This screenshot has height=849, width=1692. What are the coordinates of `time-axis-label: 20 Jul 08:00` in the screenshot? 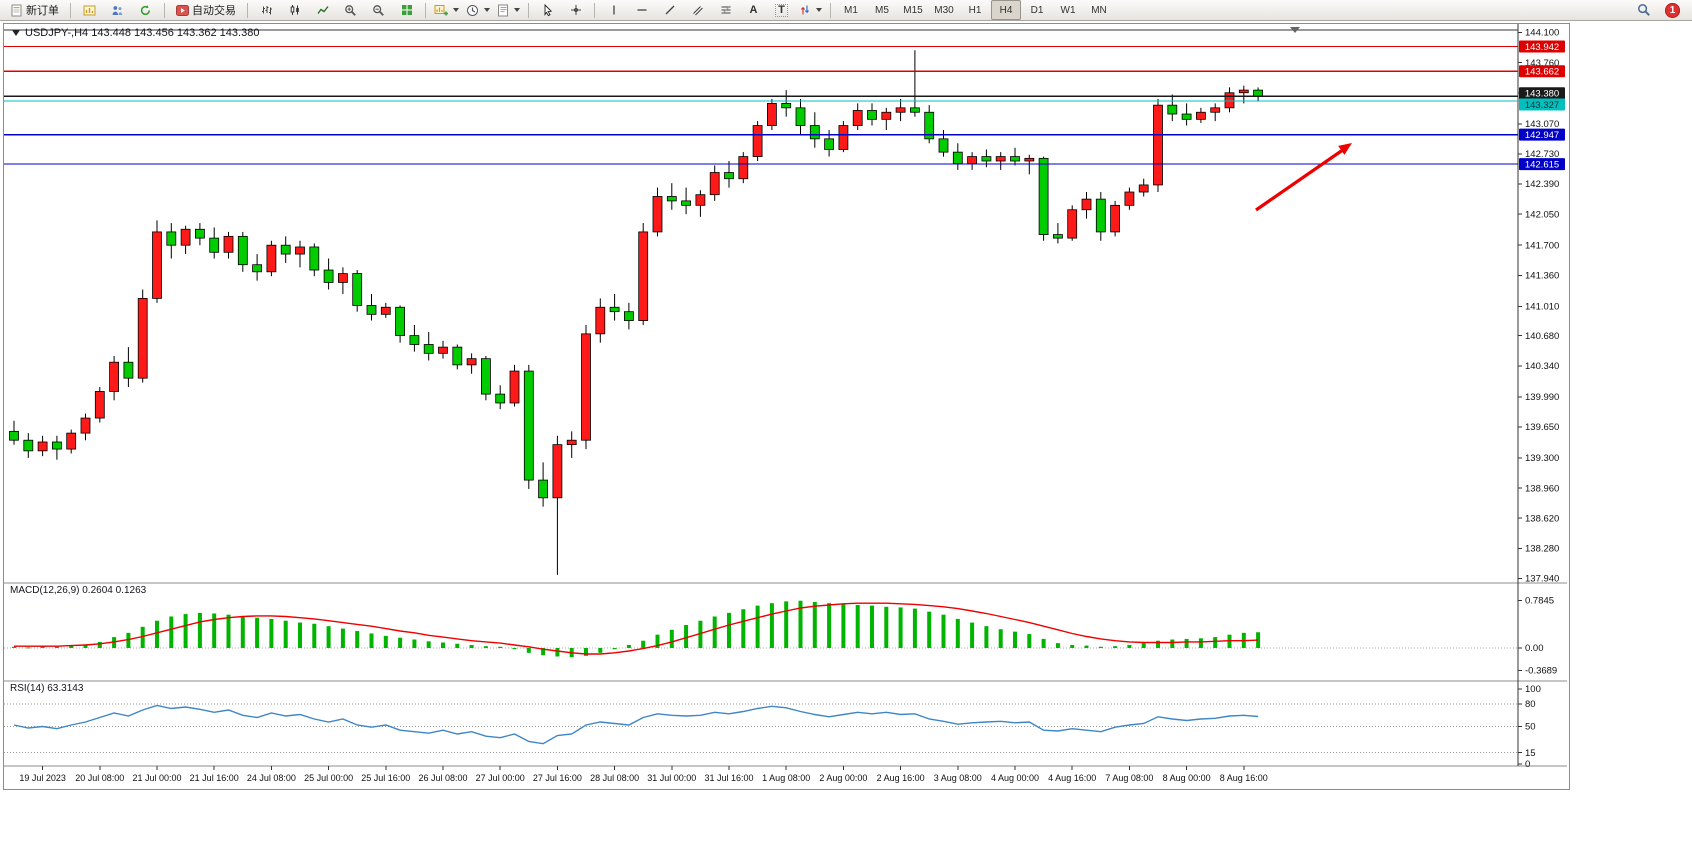 It's located at (99, 778).